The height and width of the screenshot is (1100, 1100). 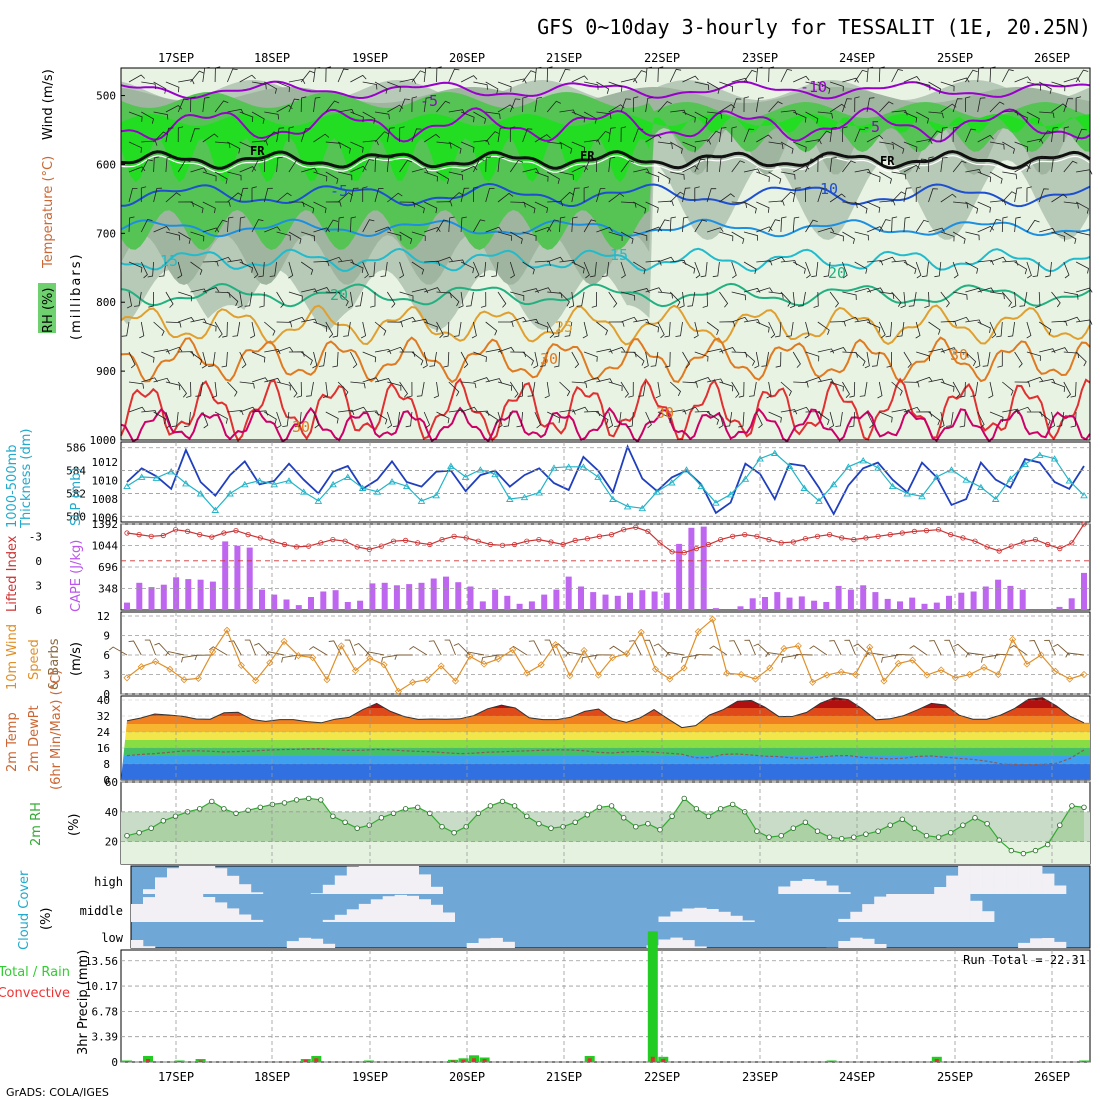 I want to click on cape-bar, so click(x=924, y=606).